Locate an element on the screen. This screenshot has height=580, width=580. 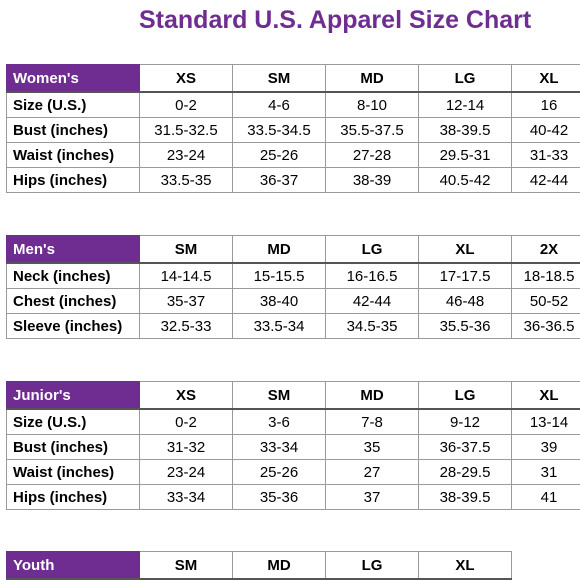
size-header: 2X is located at coordinates (545, 249).